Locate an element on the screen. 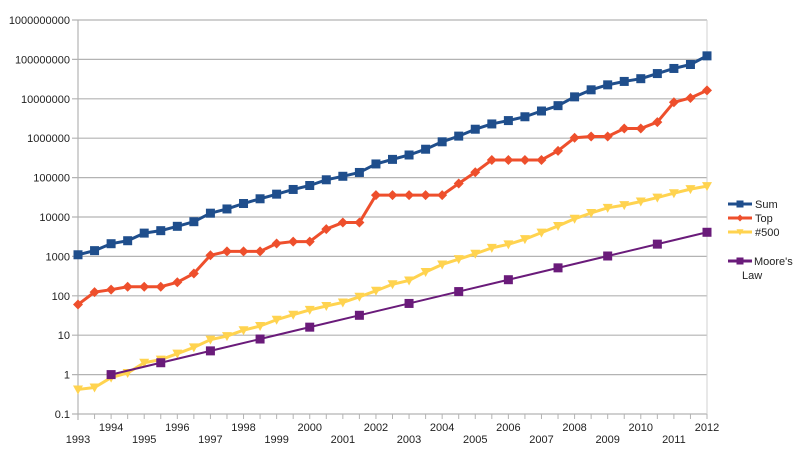 The height and width of the screenshot is (455, 794). x-tick-label: 1999 is located at coordinates (276, 440).